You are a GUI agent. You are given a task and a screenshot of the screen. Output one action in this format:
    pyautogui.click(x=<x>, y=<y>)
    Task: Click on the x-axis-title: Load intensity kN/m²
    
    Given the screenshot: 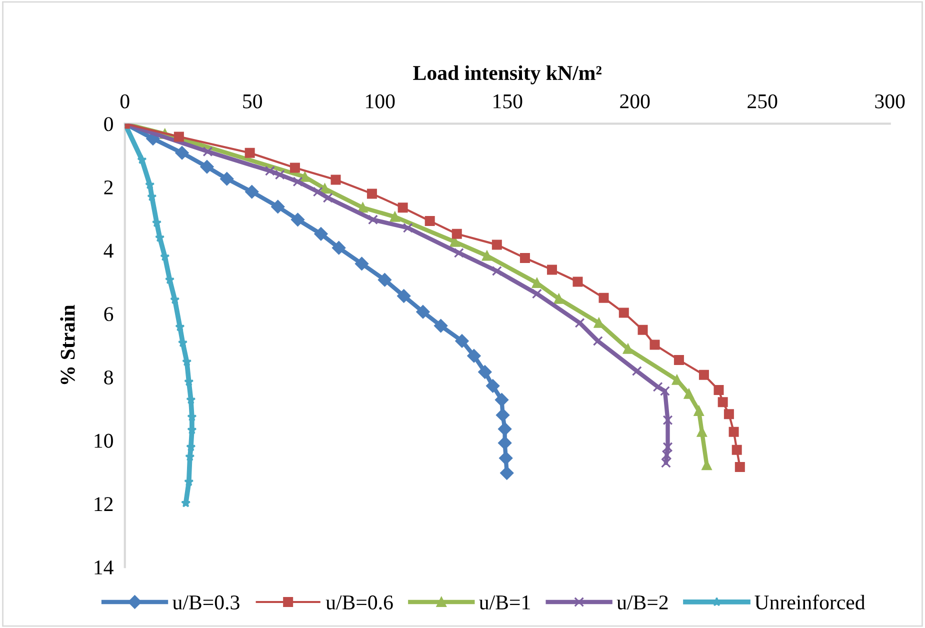 What is the action you would take?
    pyautogui.click(x=507, y=74)
    